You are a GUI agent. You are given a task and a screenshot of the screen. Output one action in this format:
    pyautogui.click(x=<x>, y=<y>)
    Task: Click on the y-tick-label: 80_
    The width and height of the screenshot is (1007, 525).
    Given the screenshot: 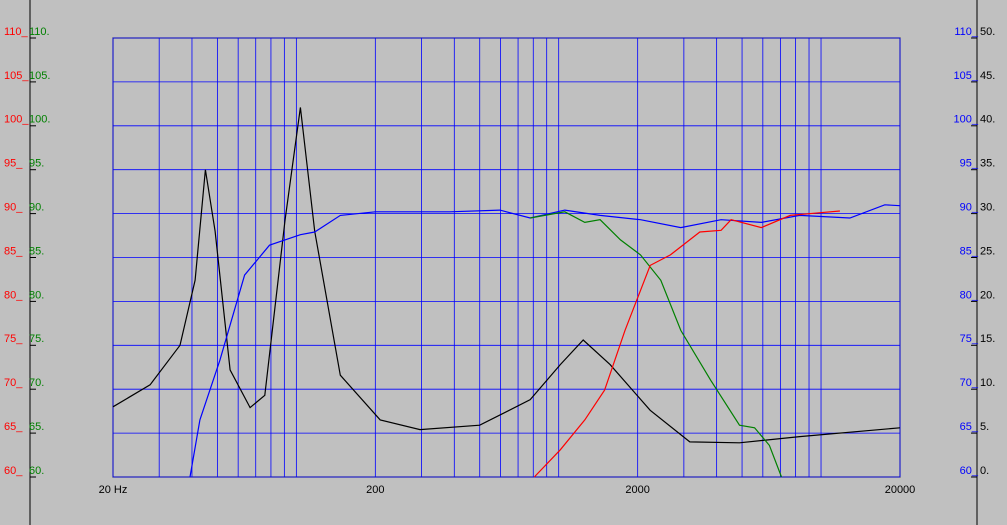 What is the action you would take?
    pyautogui.click(x=13, y=295)
    